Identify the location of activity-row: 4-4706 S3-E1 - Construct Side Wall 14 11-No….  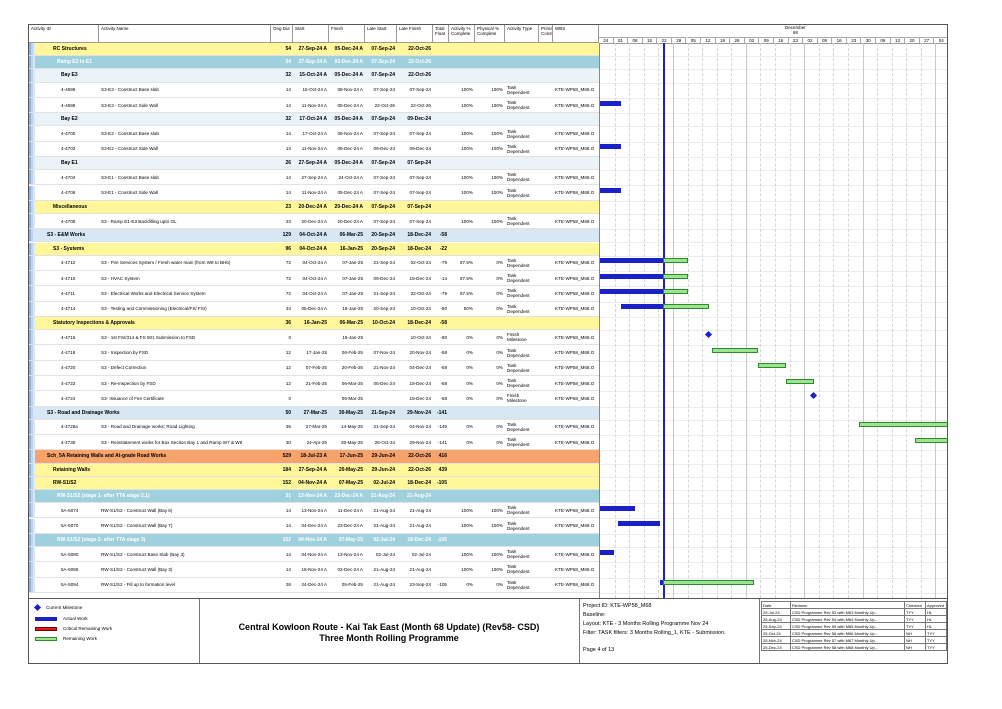
(314, 193).